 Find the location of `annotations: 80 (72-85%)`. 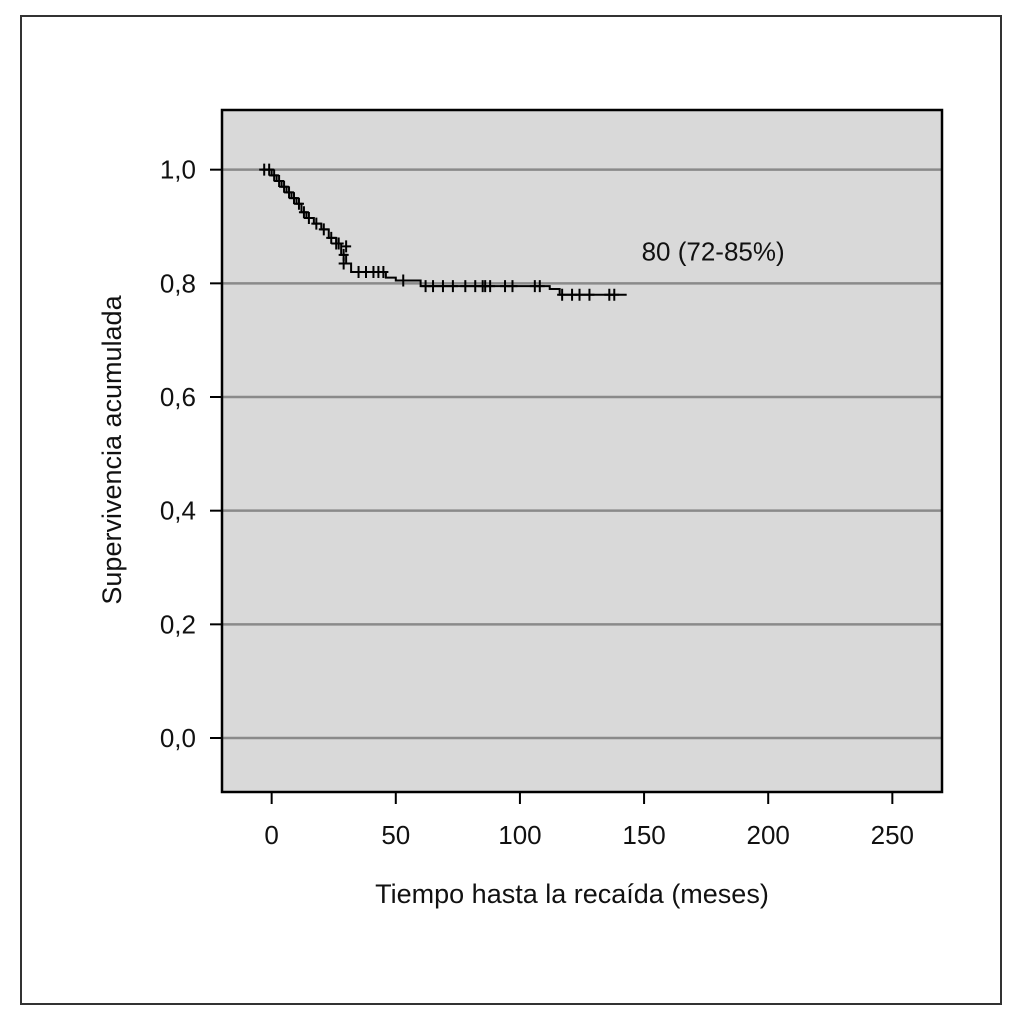

annotations: 80 (72-85%) is located at coordinates (713, 252).